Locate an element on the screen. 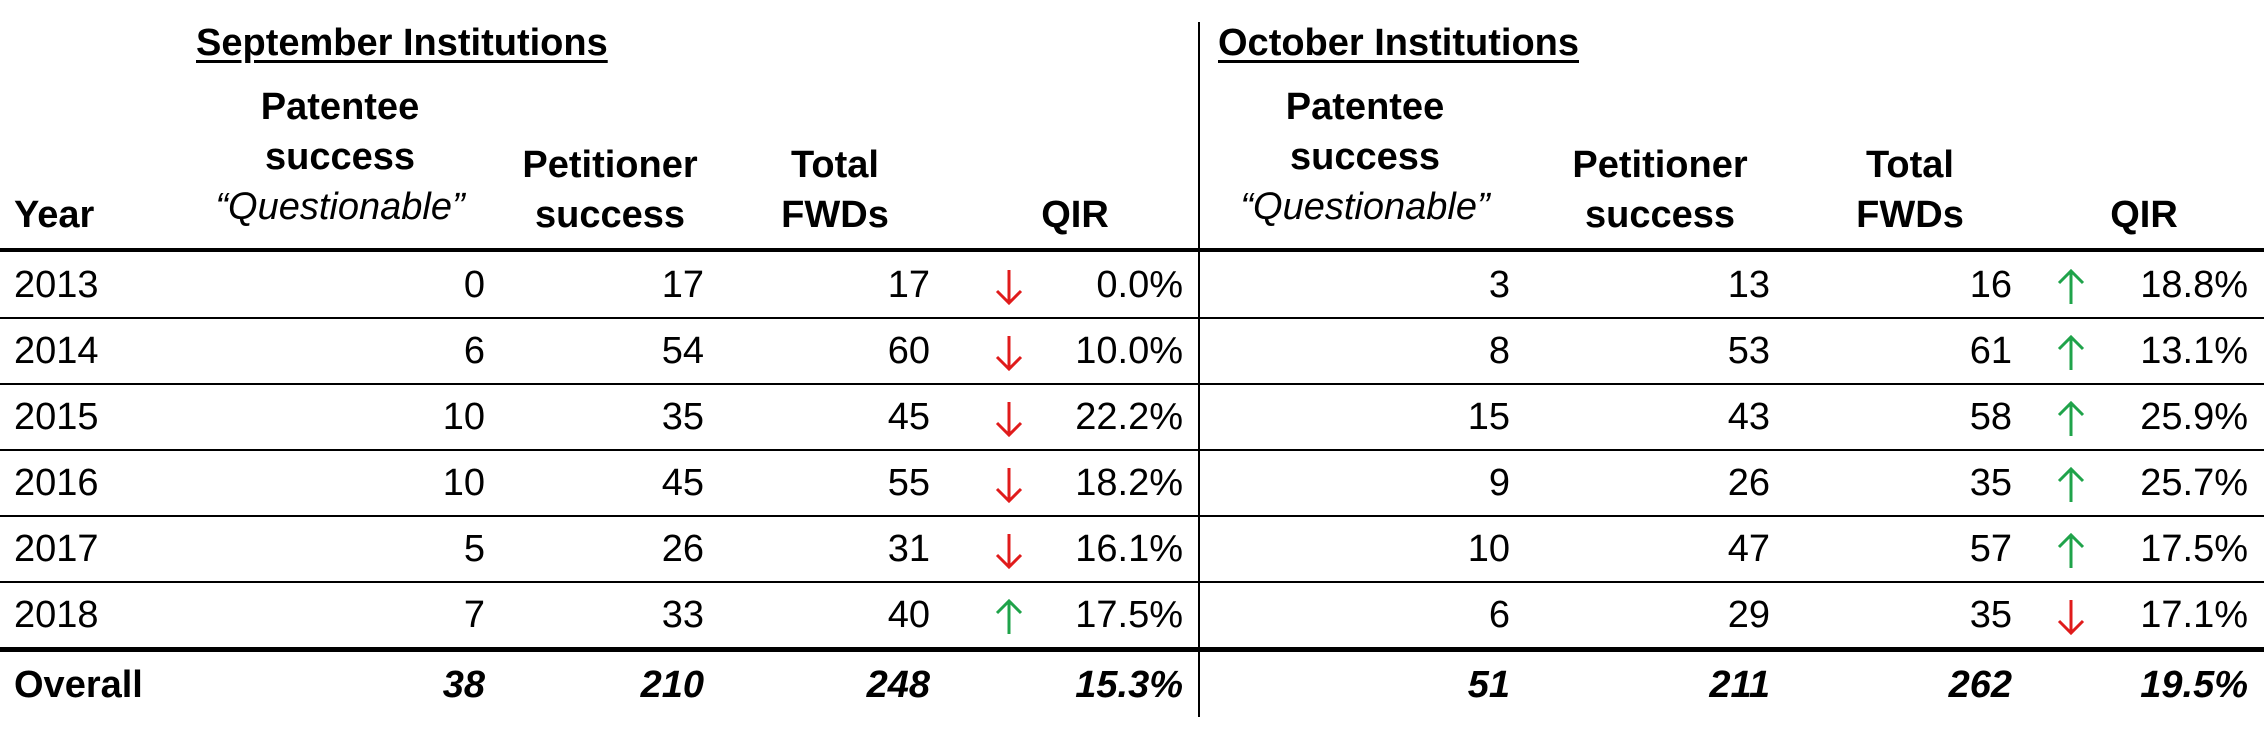 The height and width of the screenshot is (731, 2264). oct-overall-qir: 19.5% is located at coordinates (2194, 685).